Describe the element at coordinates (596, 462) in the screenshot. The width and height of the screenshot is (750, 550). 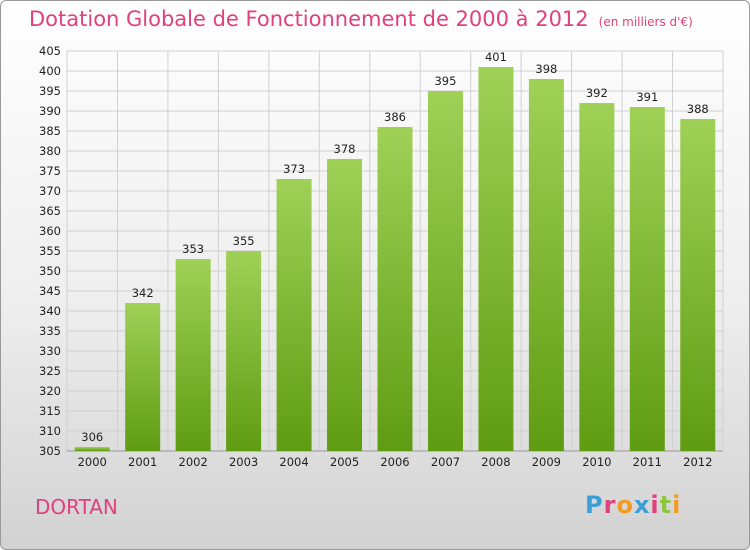
I see `x-tick-label: 2010` at that location.